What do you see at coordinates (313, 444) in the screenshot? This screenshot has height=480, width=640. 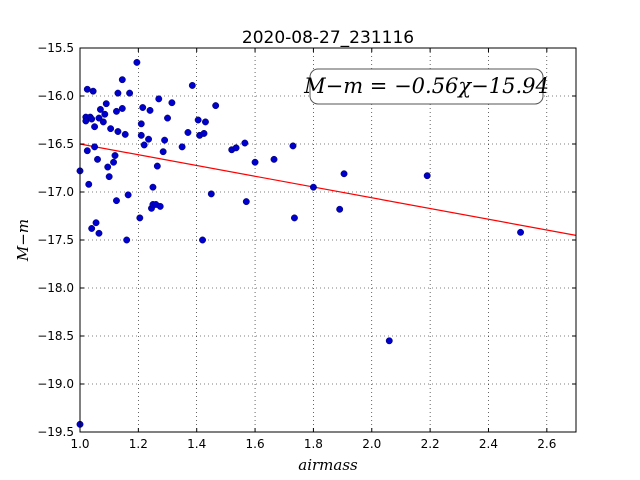 I see `x-tick-label: 1.8` at bounding box center [313, 444].